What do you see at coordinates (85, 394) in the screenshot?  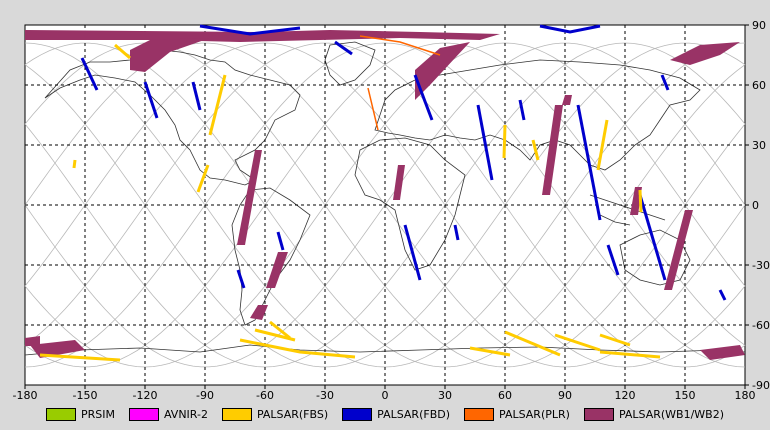 I see `lon-label--150: -150` at bounding box center [85, 394].